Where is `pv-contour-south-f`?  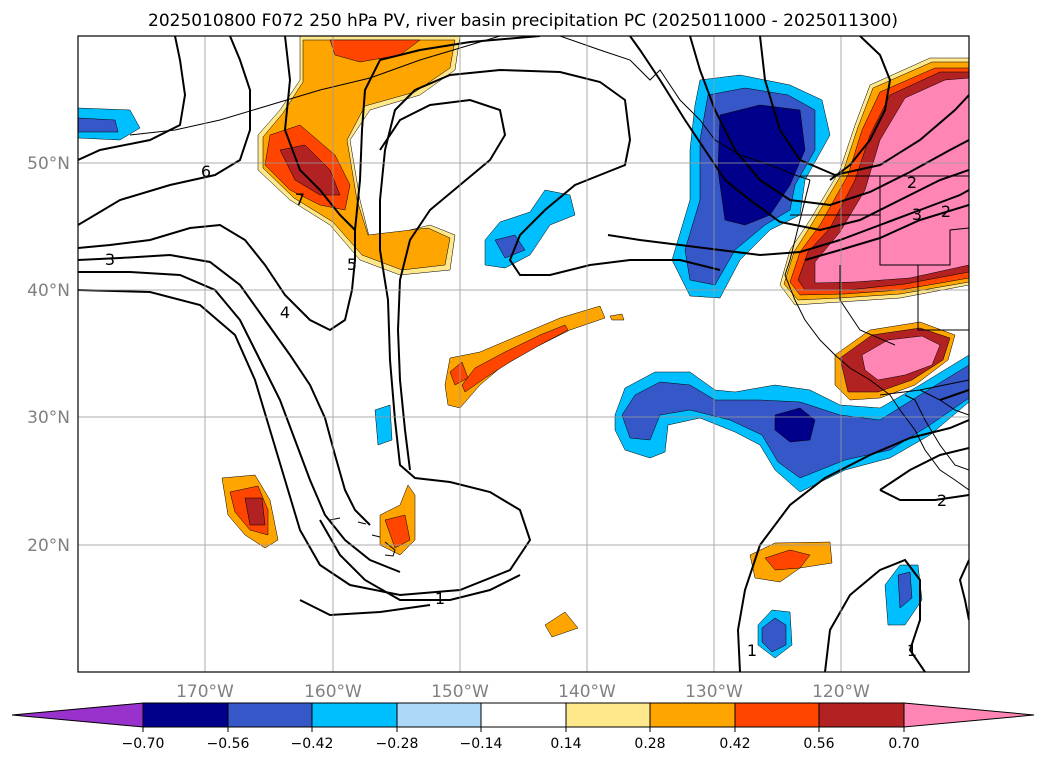 pv-contour-south-f is located at coordinates (954, 395).